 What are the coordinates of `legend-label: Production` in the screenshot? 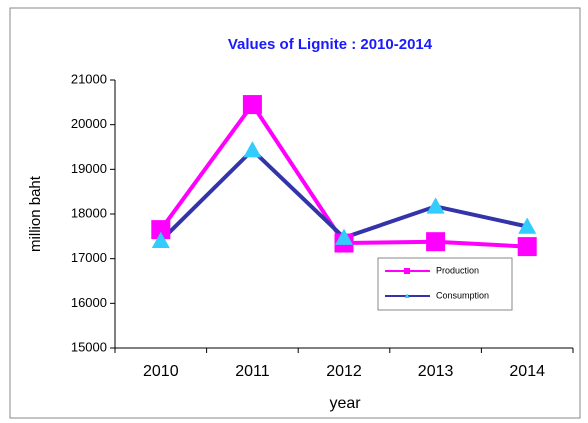 It's located at (457, 270).